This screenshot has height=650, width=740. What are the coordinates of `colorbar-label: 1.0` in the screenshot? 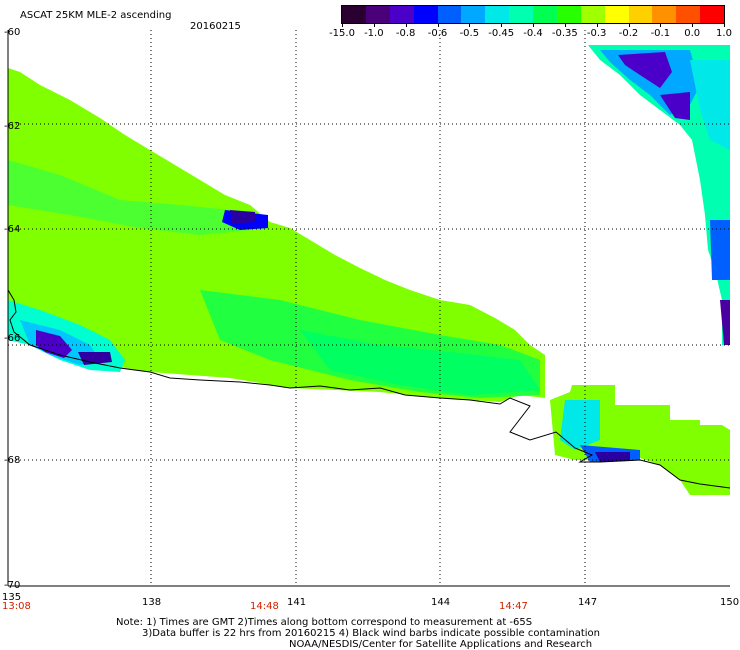 It's located at (724, 33).